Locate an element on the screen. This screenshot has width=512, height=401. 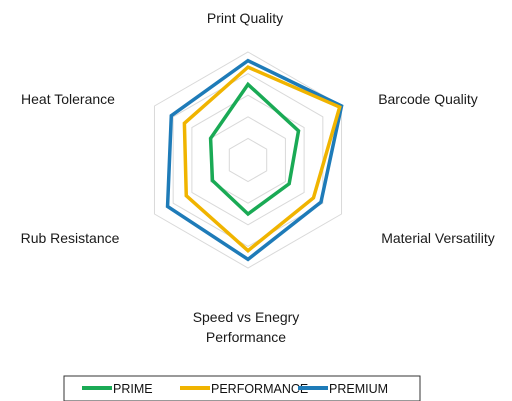
axis-label-4: Rub Resistance is located at coordinates (70, 238).